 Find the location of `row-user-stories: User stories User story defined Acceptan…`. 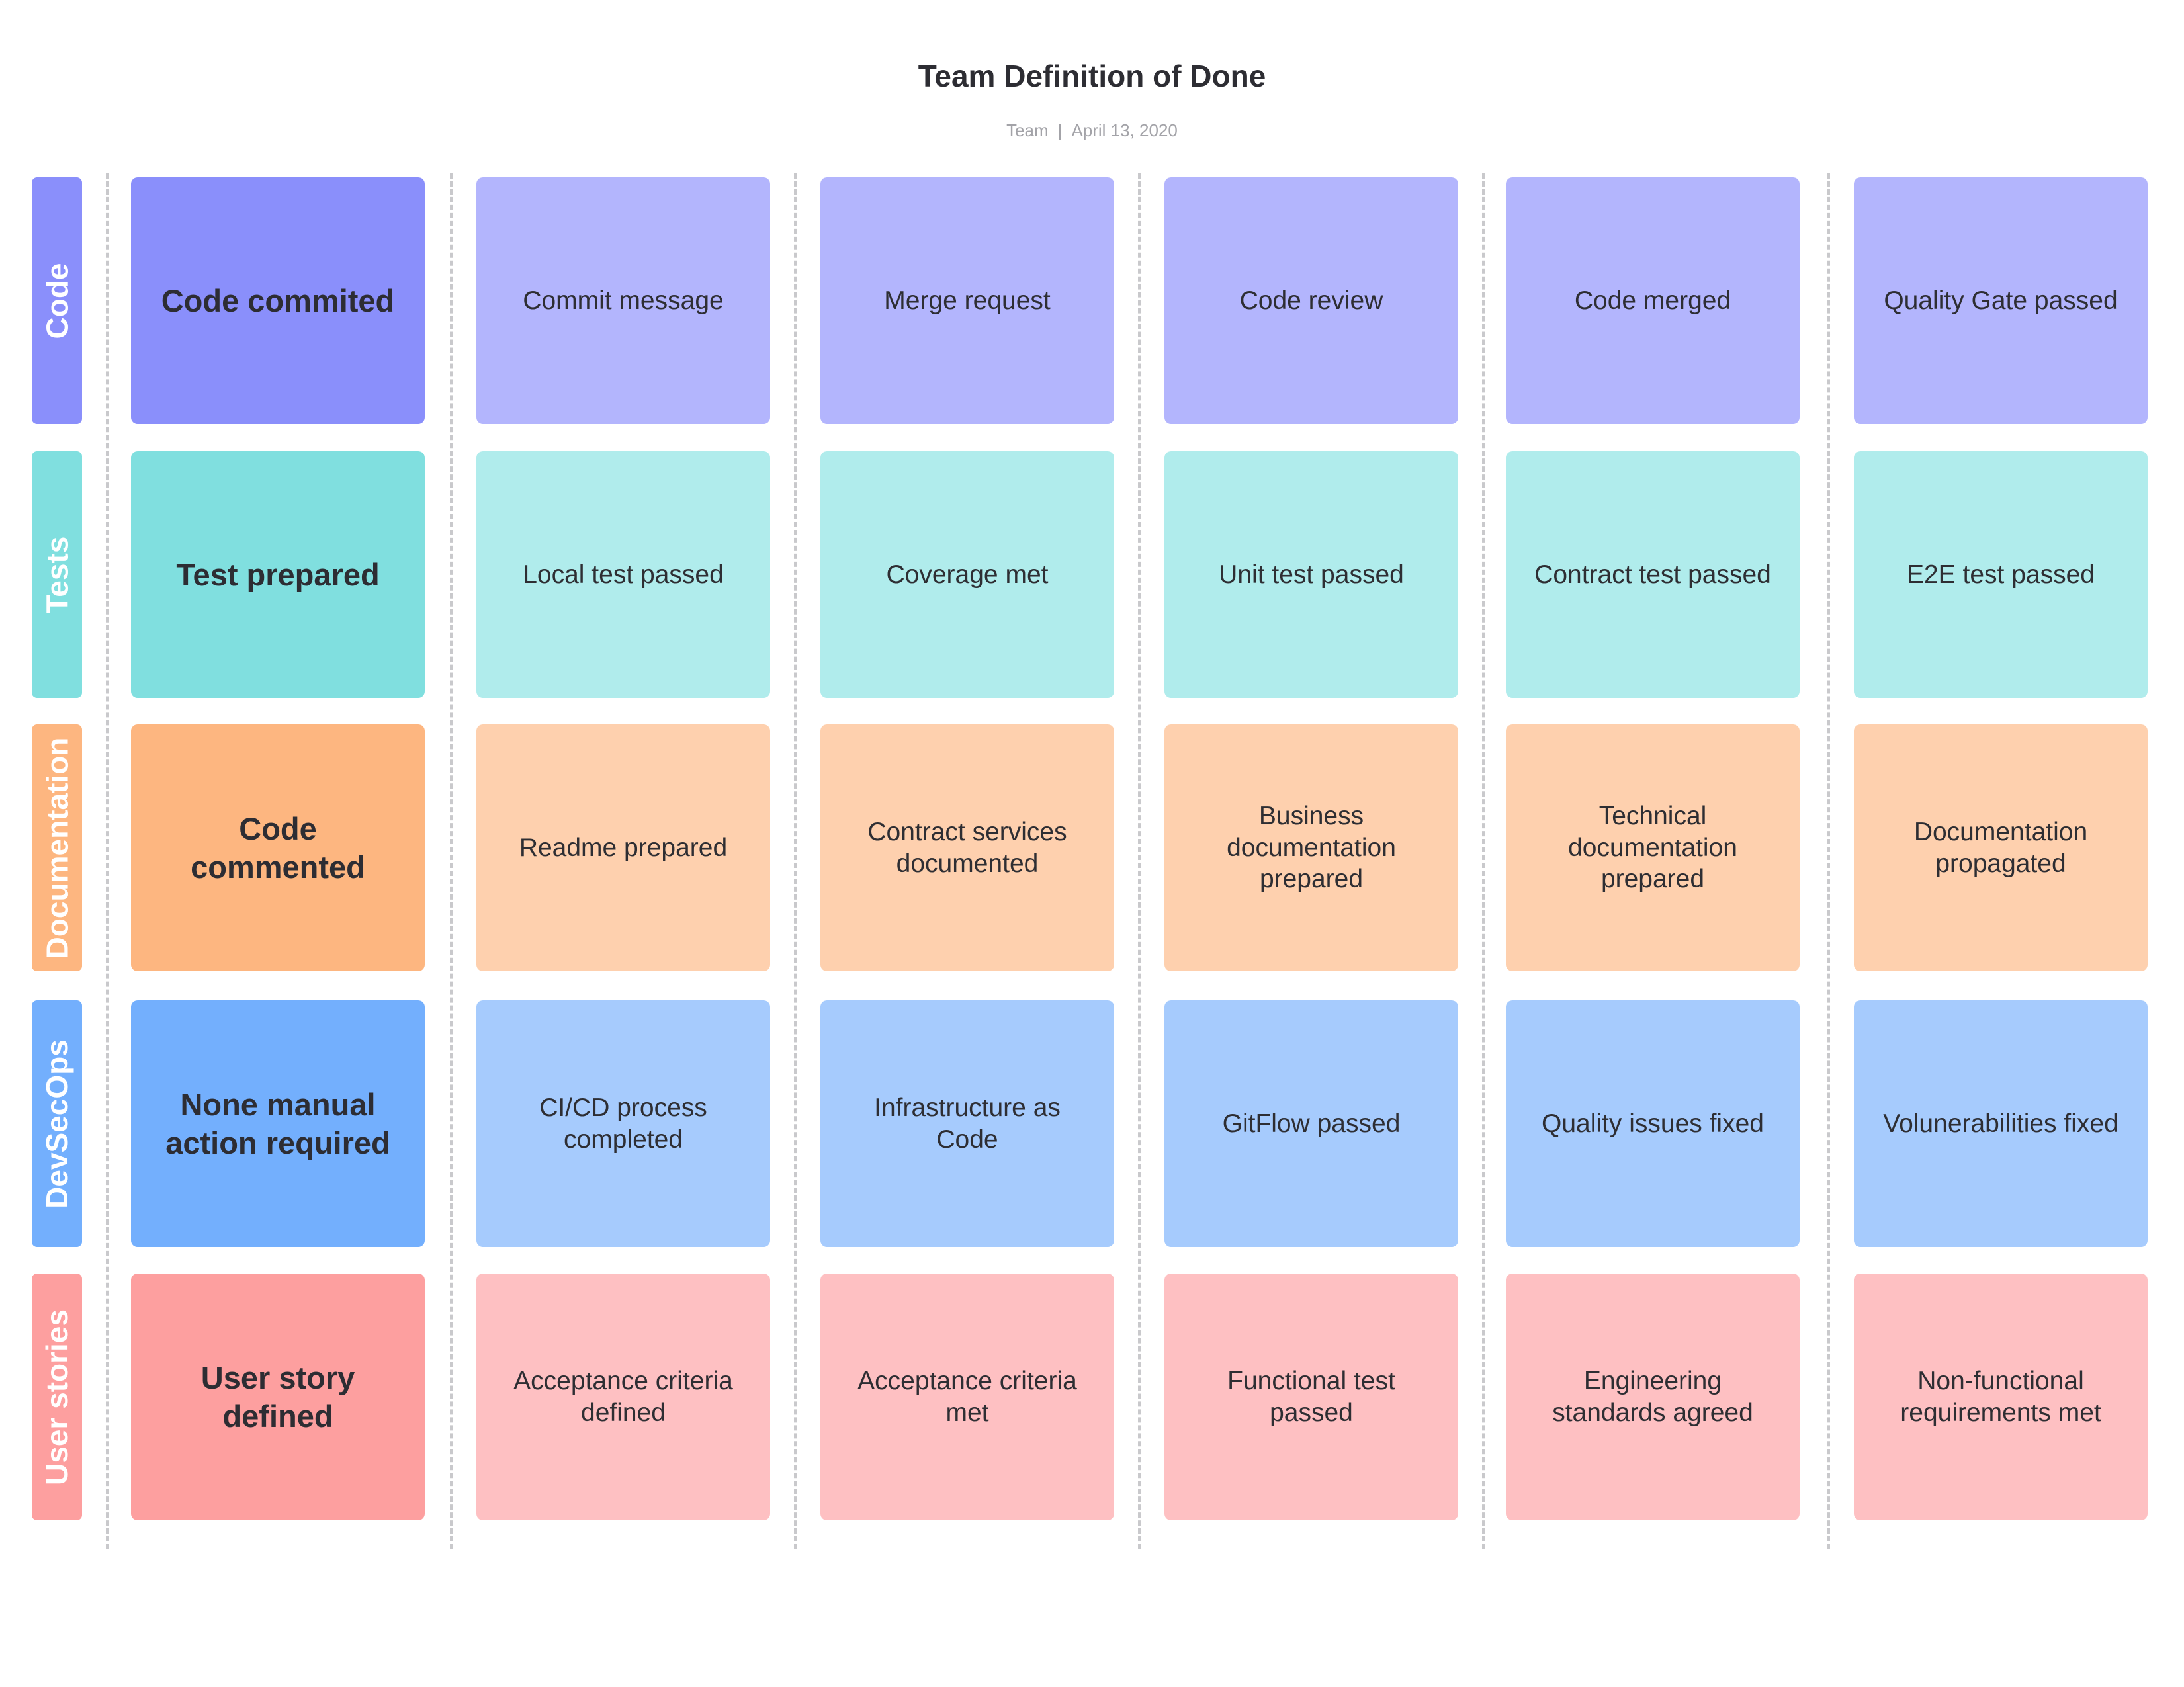

row-user-stories: User stories User story defined Acceptan… is located at coordinates (1092, 1397).